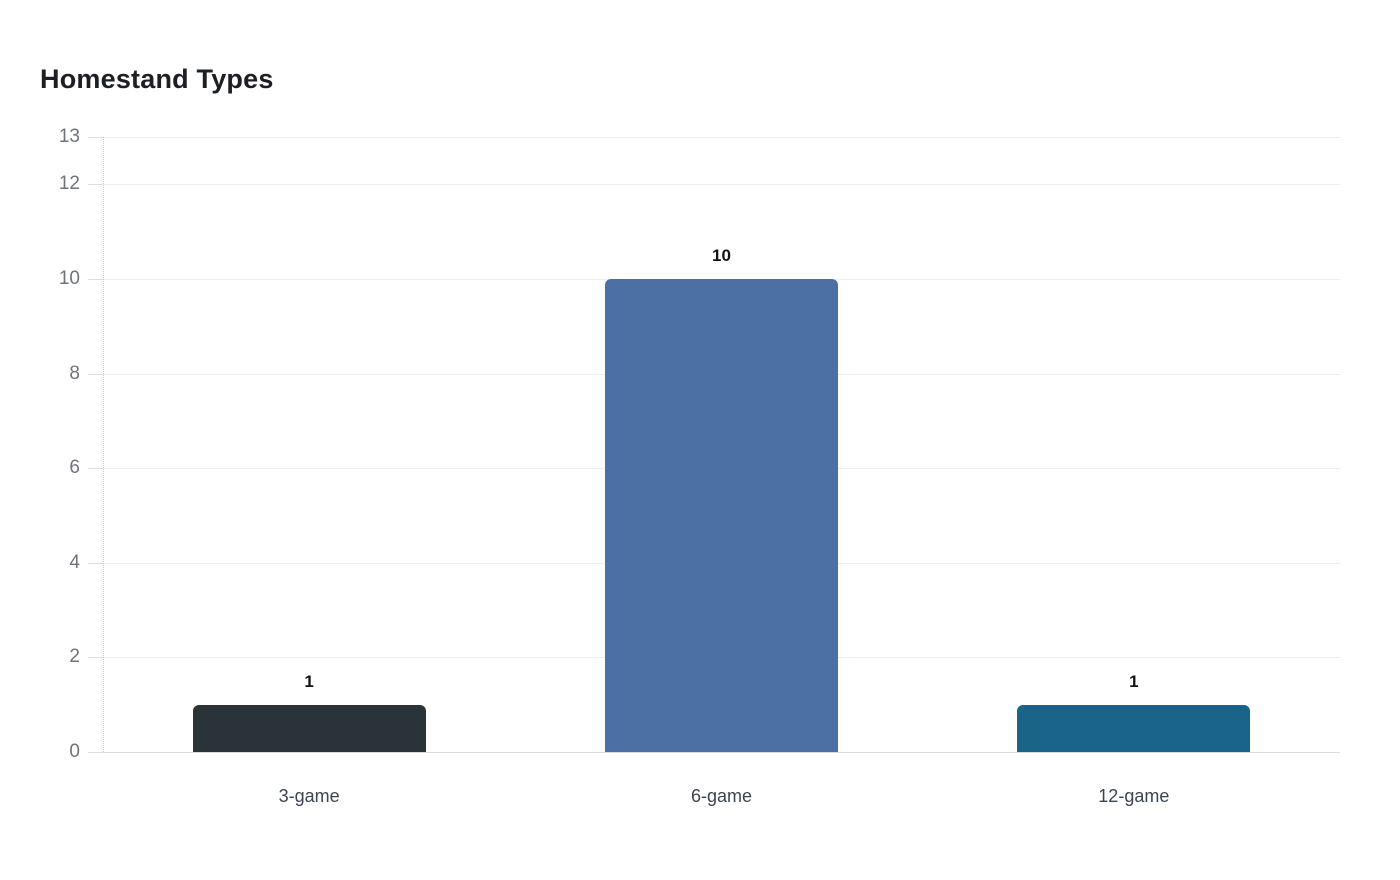  Describe the element at coordinates (1134, 681) in the screenshot. I see `value-label-12-game: 1` at that location.